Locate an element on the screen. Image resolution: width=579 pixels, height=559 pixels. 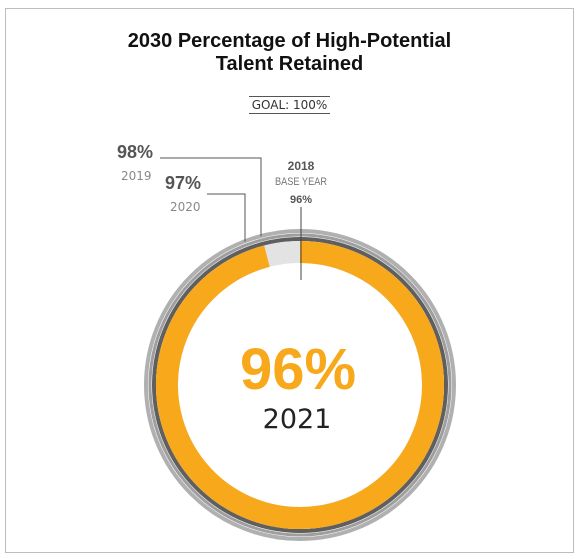
center-value: 96% is located at coordinates (298, 369).